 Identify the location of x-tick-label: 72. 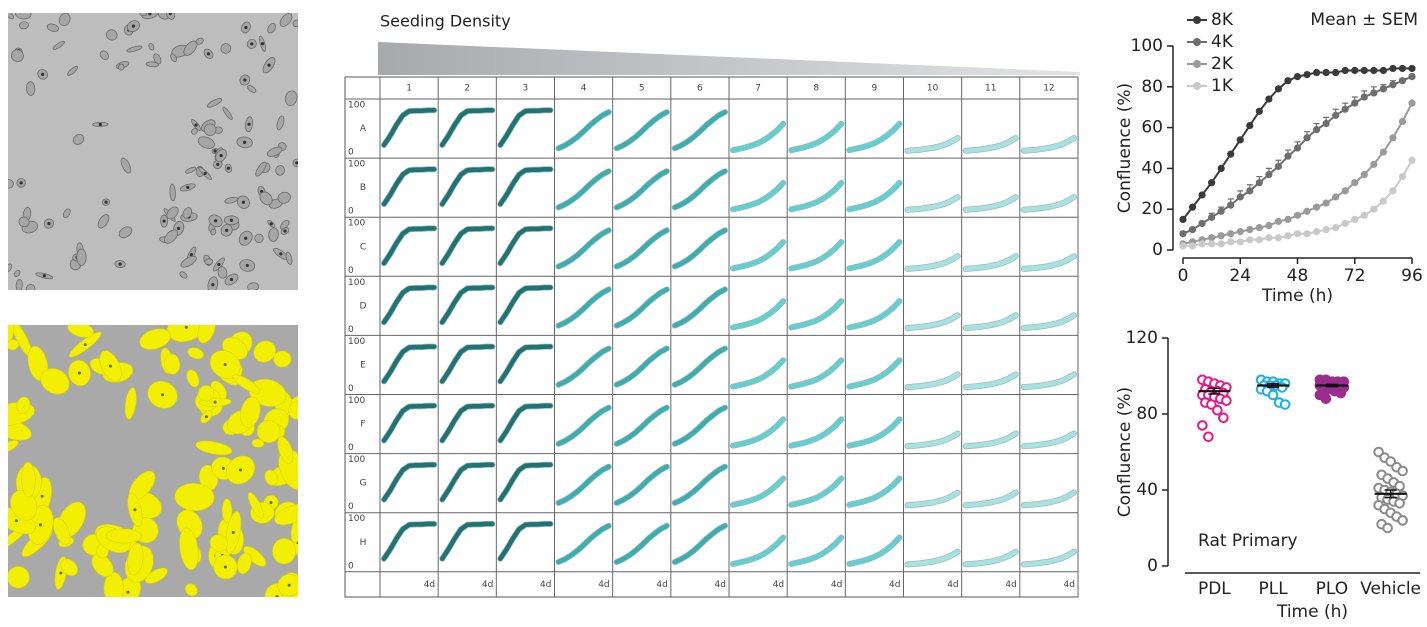
(1355, 276).